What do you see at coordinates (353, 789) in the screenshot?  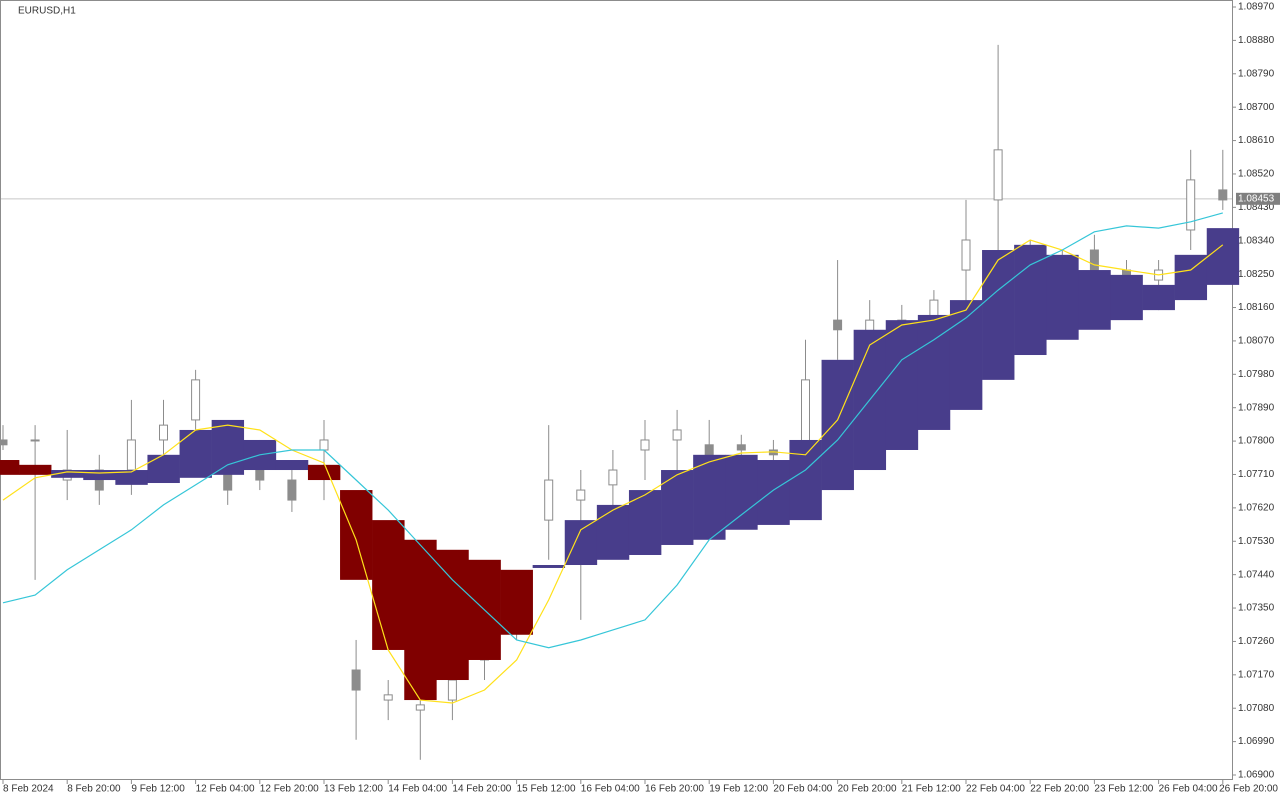 I see `x-tick-label: 13 Feb 12:00` at bounding box center [353, 789].